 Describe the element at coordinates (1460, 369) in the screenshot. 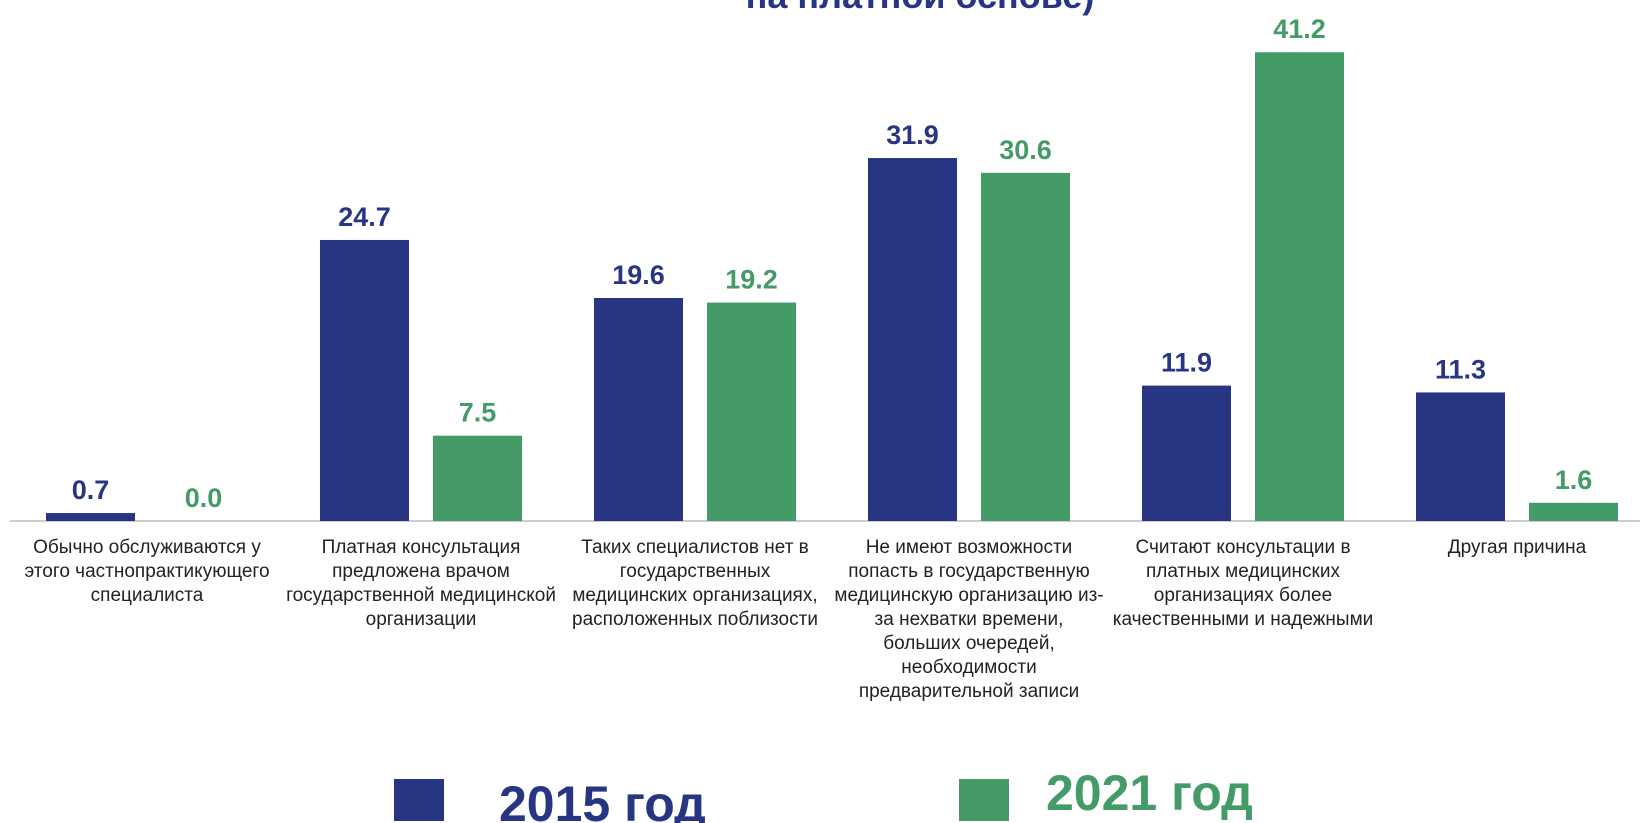

I see `value-label: 11.3` at that location.